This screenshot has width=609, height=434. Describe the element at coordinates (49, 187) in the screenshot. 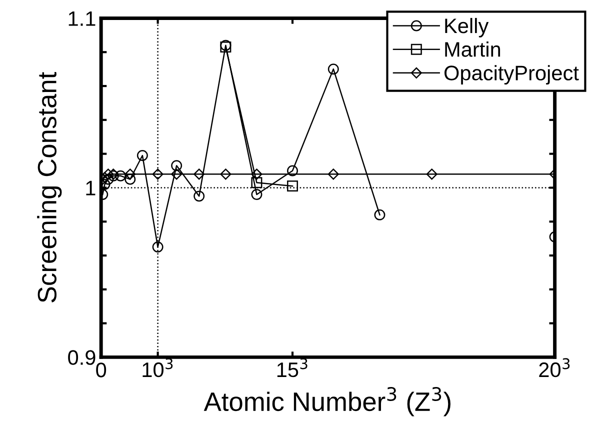

I see `y-axis-title: Screening Constant` at that location.